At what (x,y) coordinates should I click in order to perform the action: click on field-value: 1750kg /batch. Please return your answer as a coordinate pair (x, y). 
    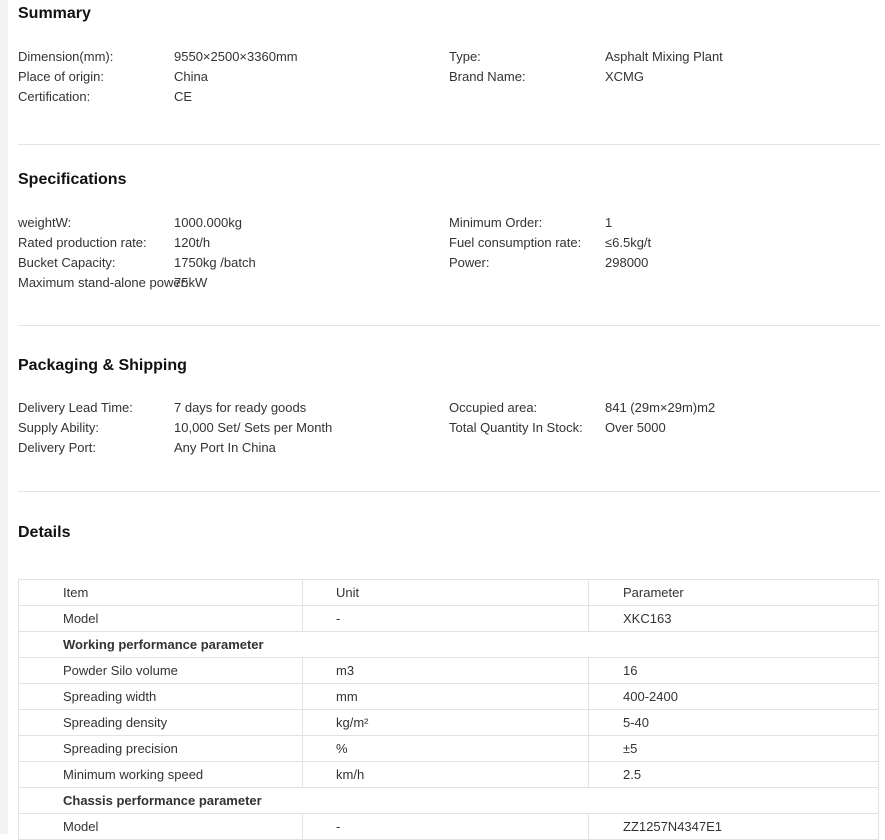
    Looking at the image, I should click on (215, 262).